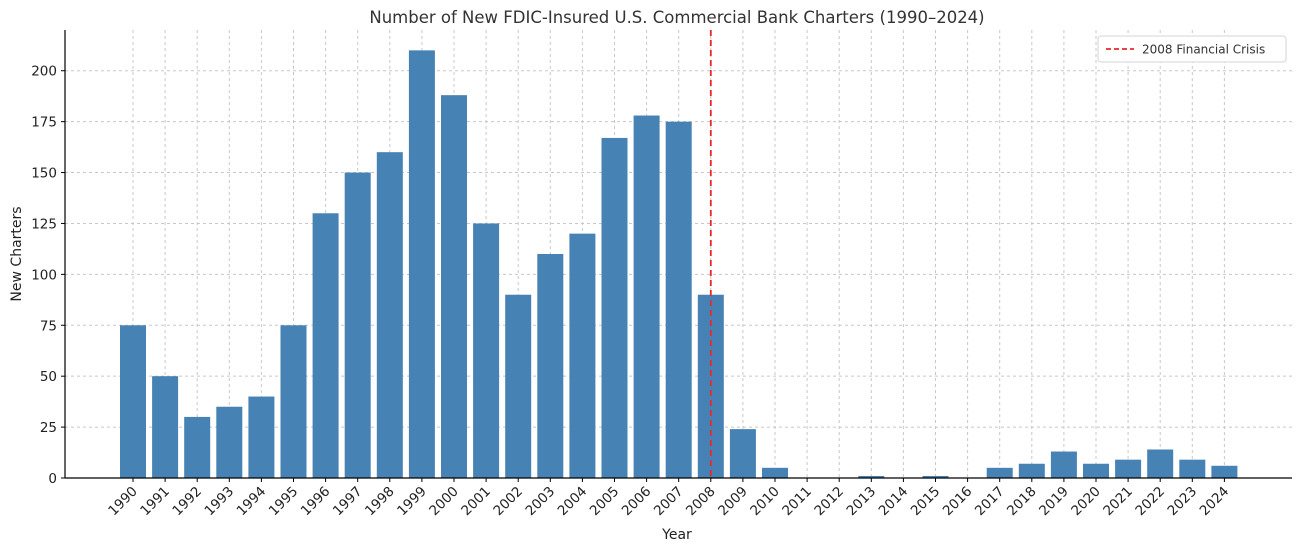 The image size is (1305, 555). What do you see at coordinates (550, 366) in the screenshot?
I see `bar-2003` at bounding box center [550, 366].